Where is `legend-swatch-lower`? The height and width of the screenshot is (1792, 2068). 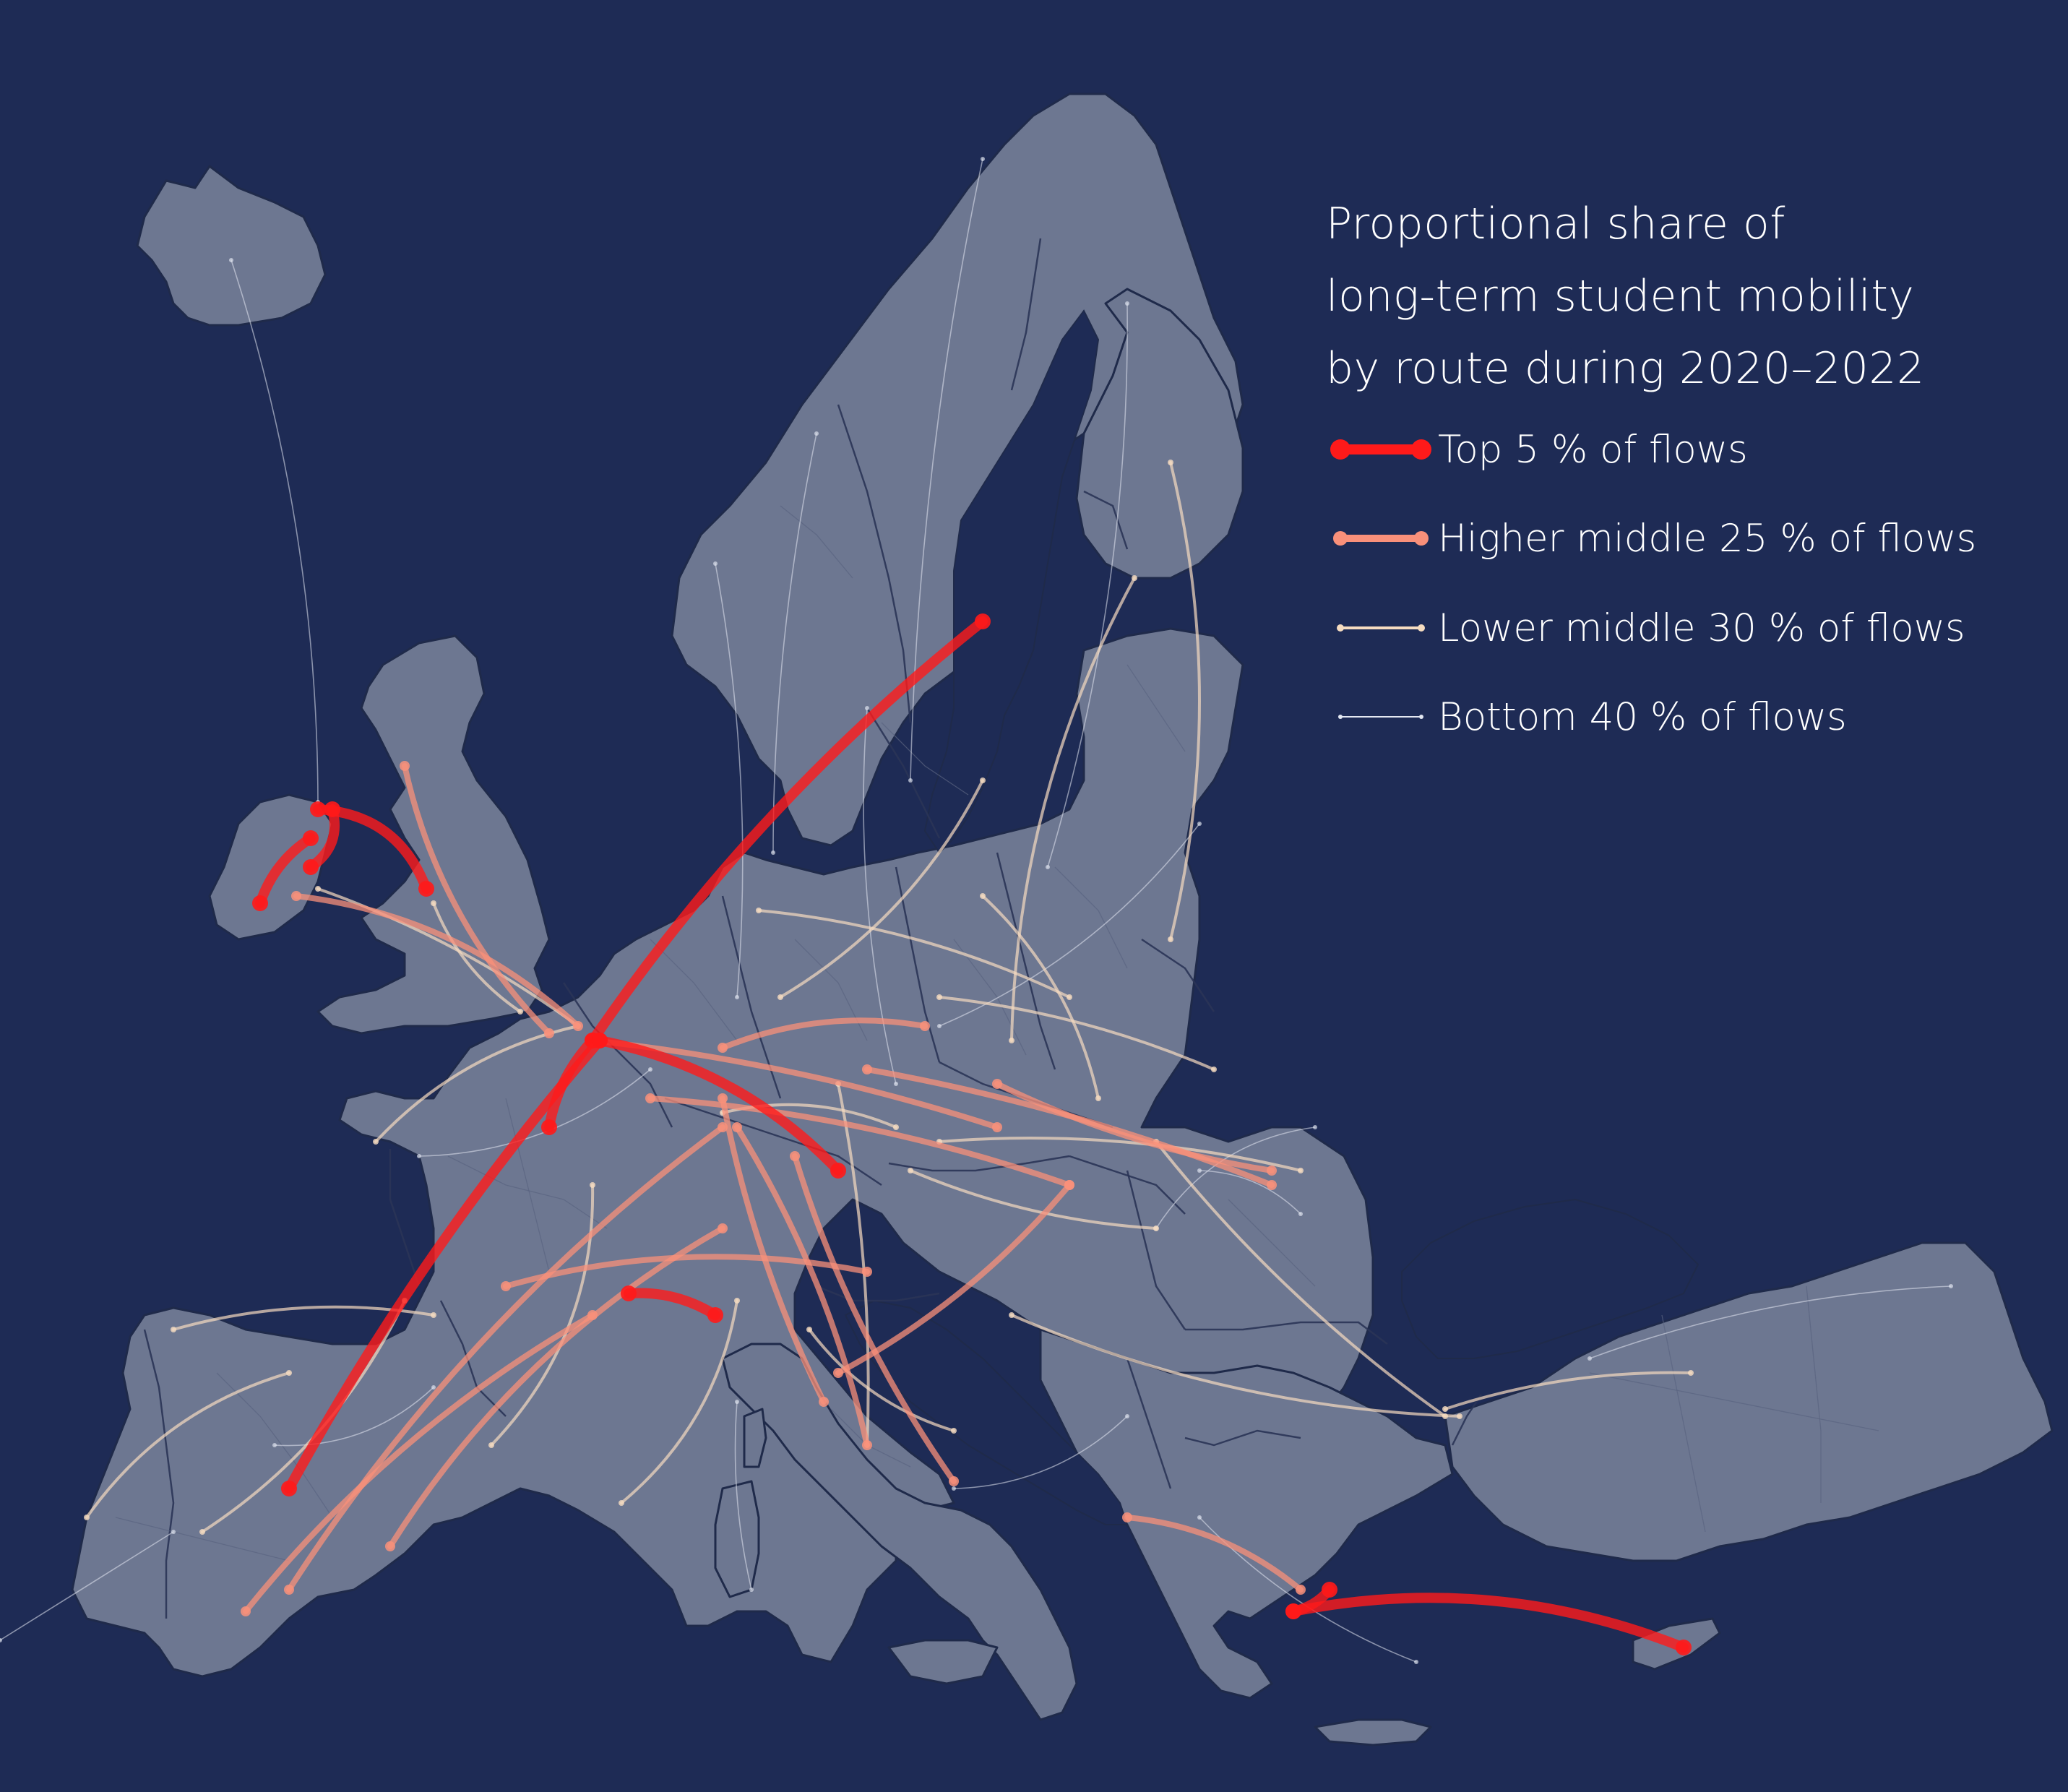 legend-swatch-lower is located at coordinates (1381, 628).